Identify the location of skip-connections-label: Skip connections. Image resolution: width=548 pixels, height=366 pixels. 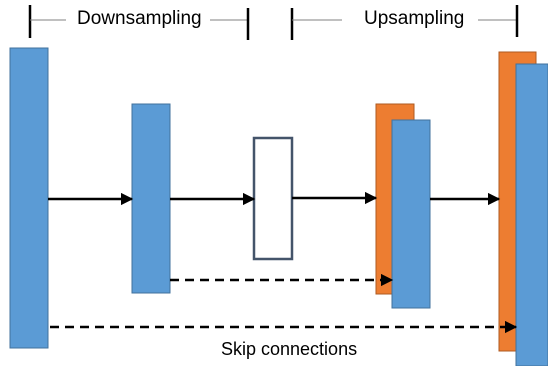
(289, 349).